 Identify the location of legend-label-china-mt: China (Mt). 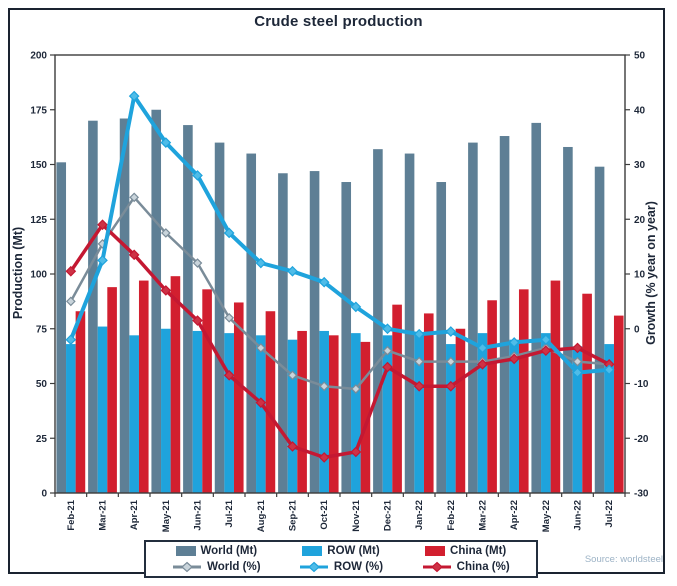
(478, 551).